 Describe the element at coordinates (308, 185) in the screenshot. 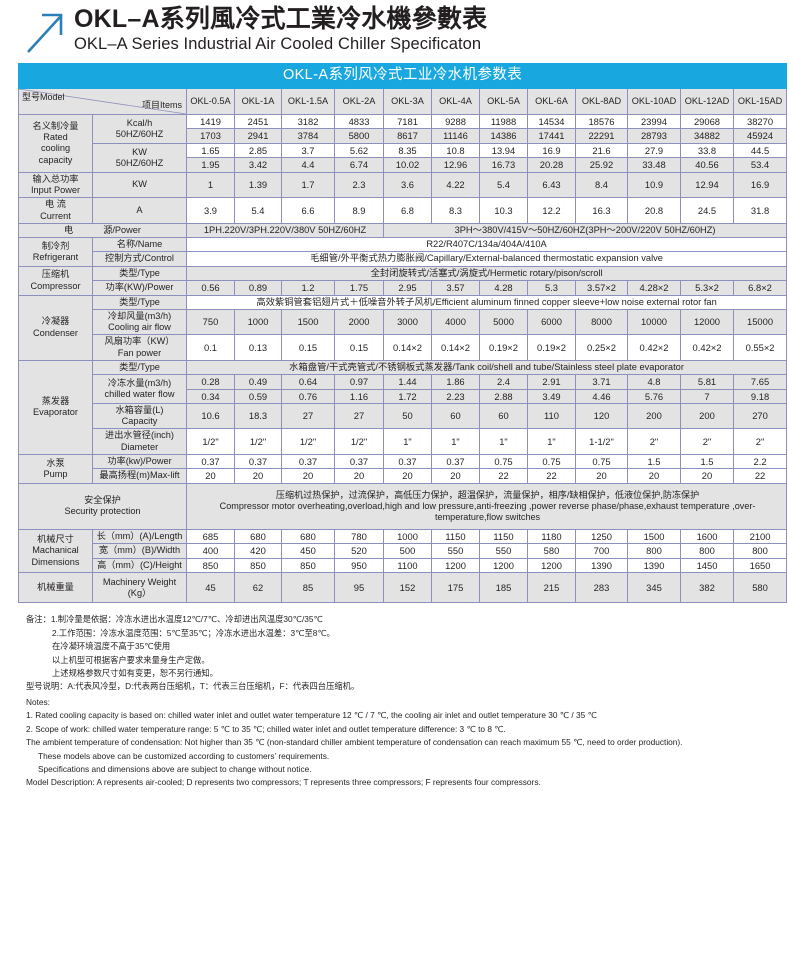

I see `cell: 1.7` at that location.